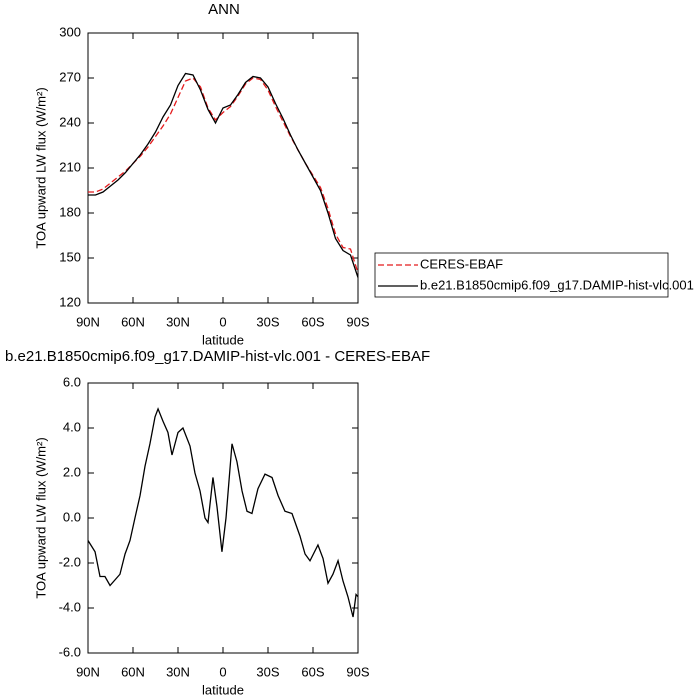  Describe the element at coordinates (72, 426) in the screenshot. I see `y-tick-label: 4.0` at that location.